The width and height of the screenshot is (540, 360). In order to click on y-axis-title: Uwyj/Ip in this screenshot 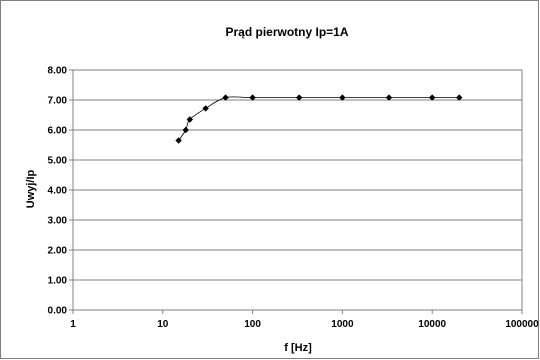, I will do `click(31, 188)`.